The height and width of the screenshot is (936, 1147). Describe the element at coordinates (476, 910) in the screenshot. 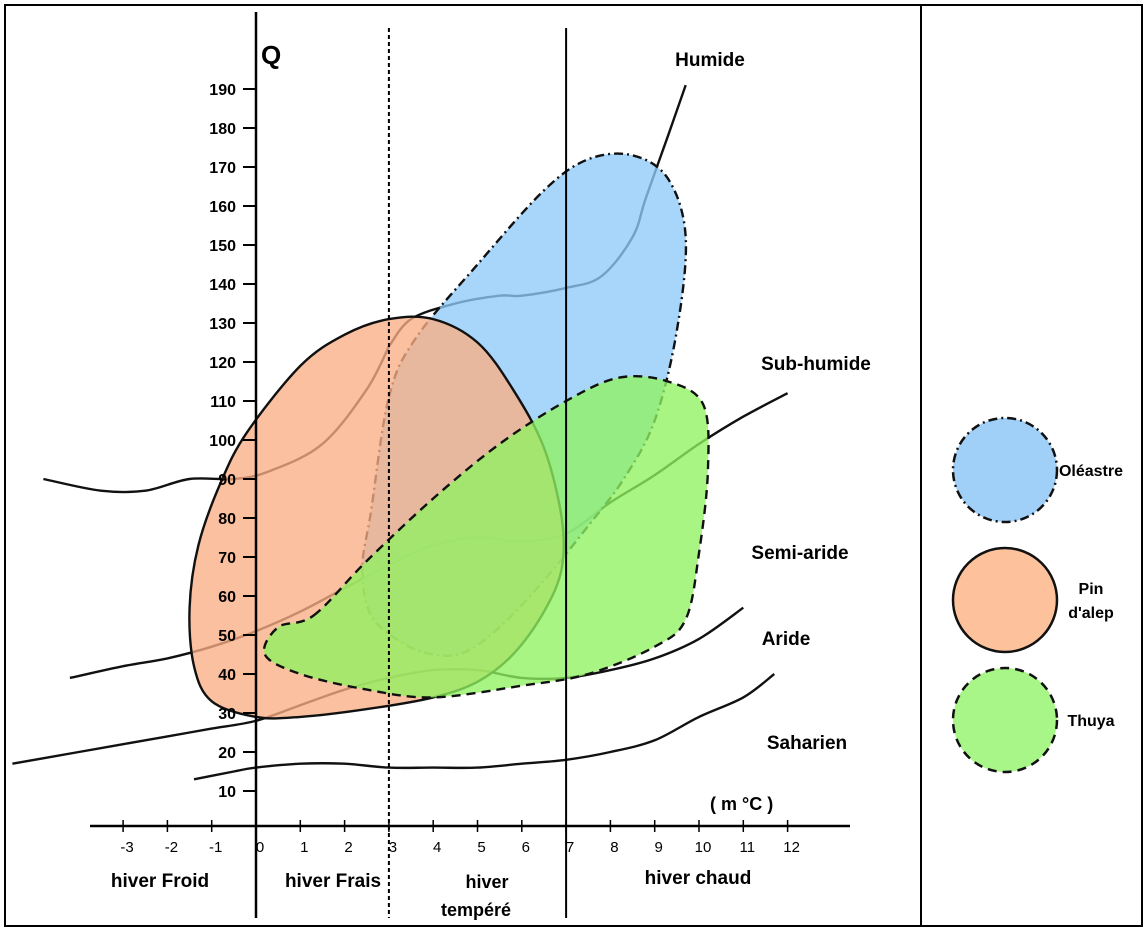

I see `zone-label-hiver-tempere-line2: tempéré` at that location.